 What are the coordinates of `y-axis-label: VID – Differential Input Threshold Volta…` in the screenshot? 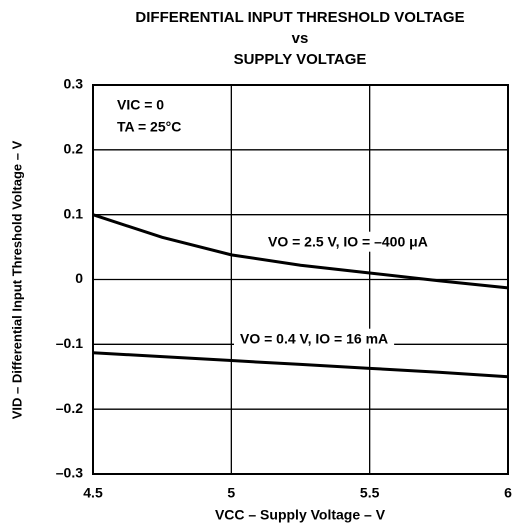 It's located at (16, 279).